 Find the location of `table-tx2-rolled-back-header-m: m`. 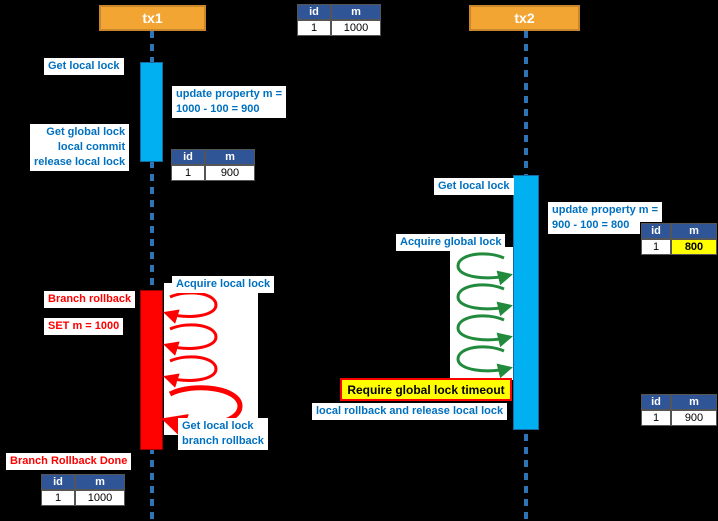

table-tx2-rolled-back-header-m: m is located at coordinates (694, 402).